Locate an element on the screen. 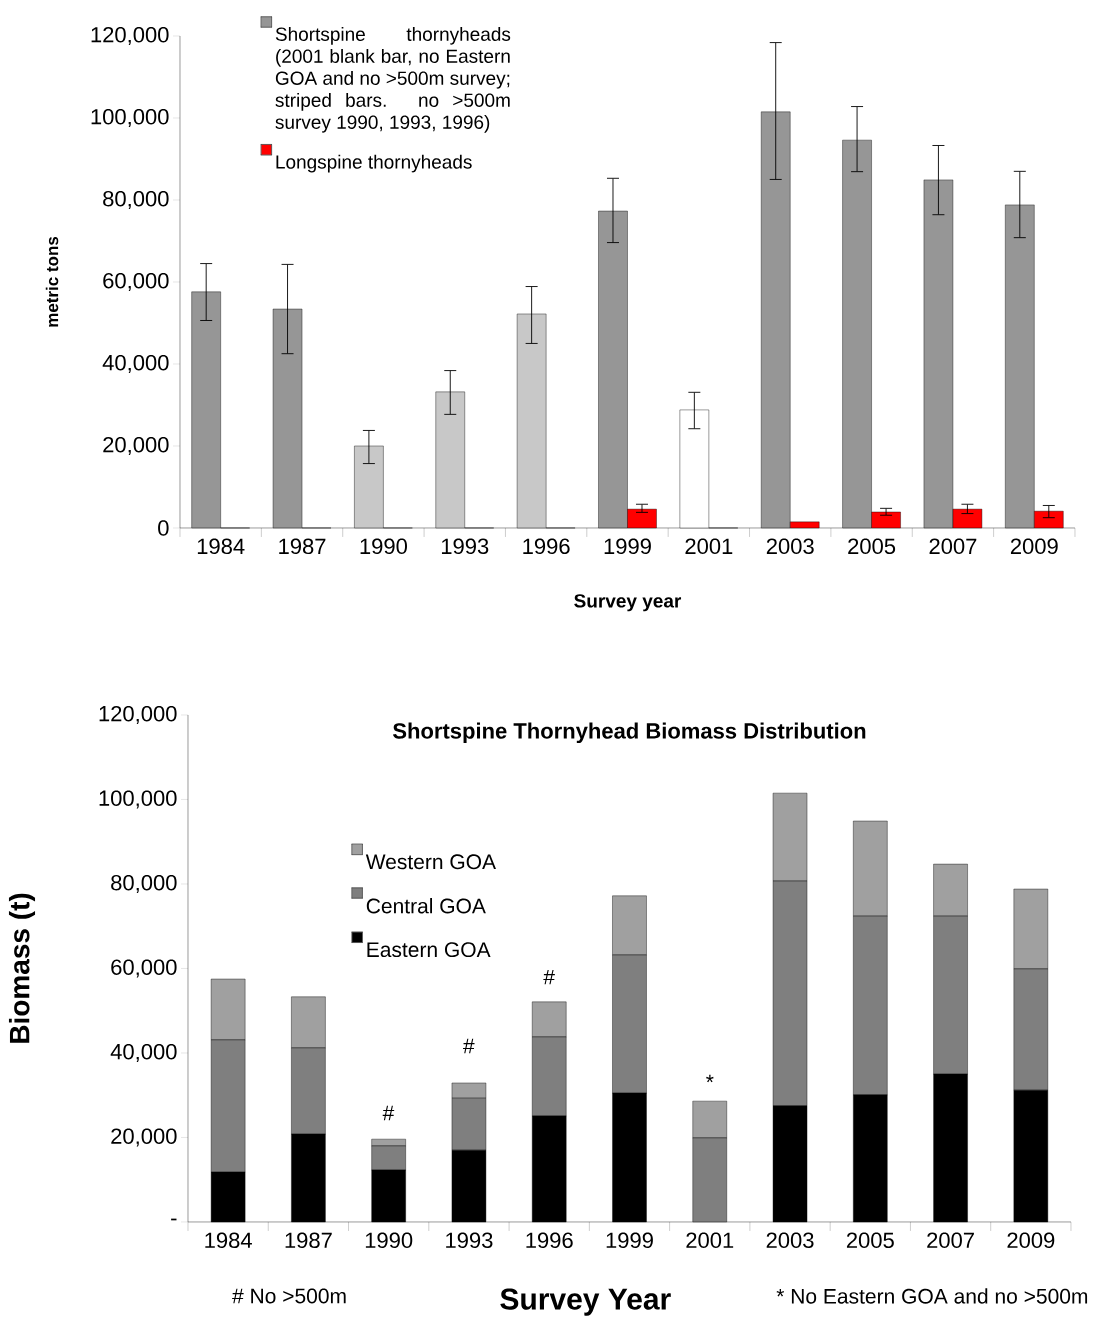 The width and height of the screenshot is (1114, 1319). y-axis-title: Biomass (t) is located at coordinates (22, 968).